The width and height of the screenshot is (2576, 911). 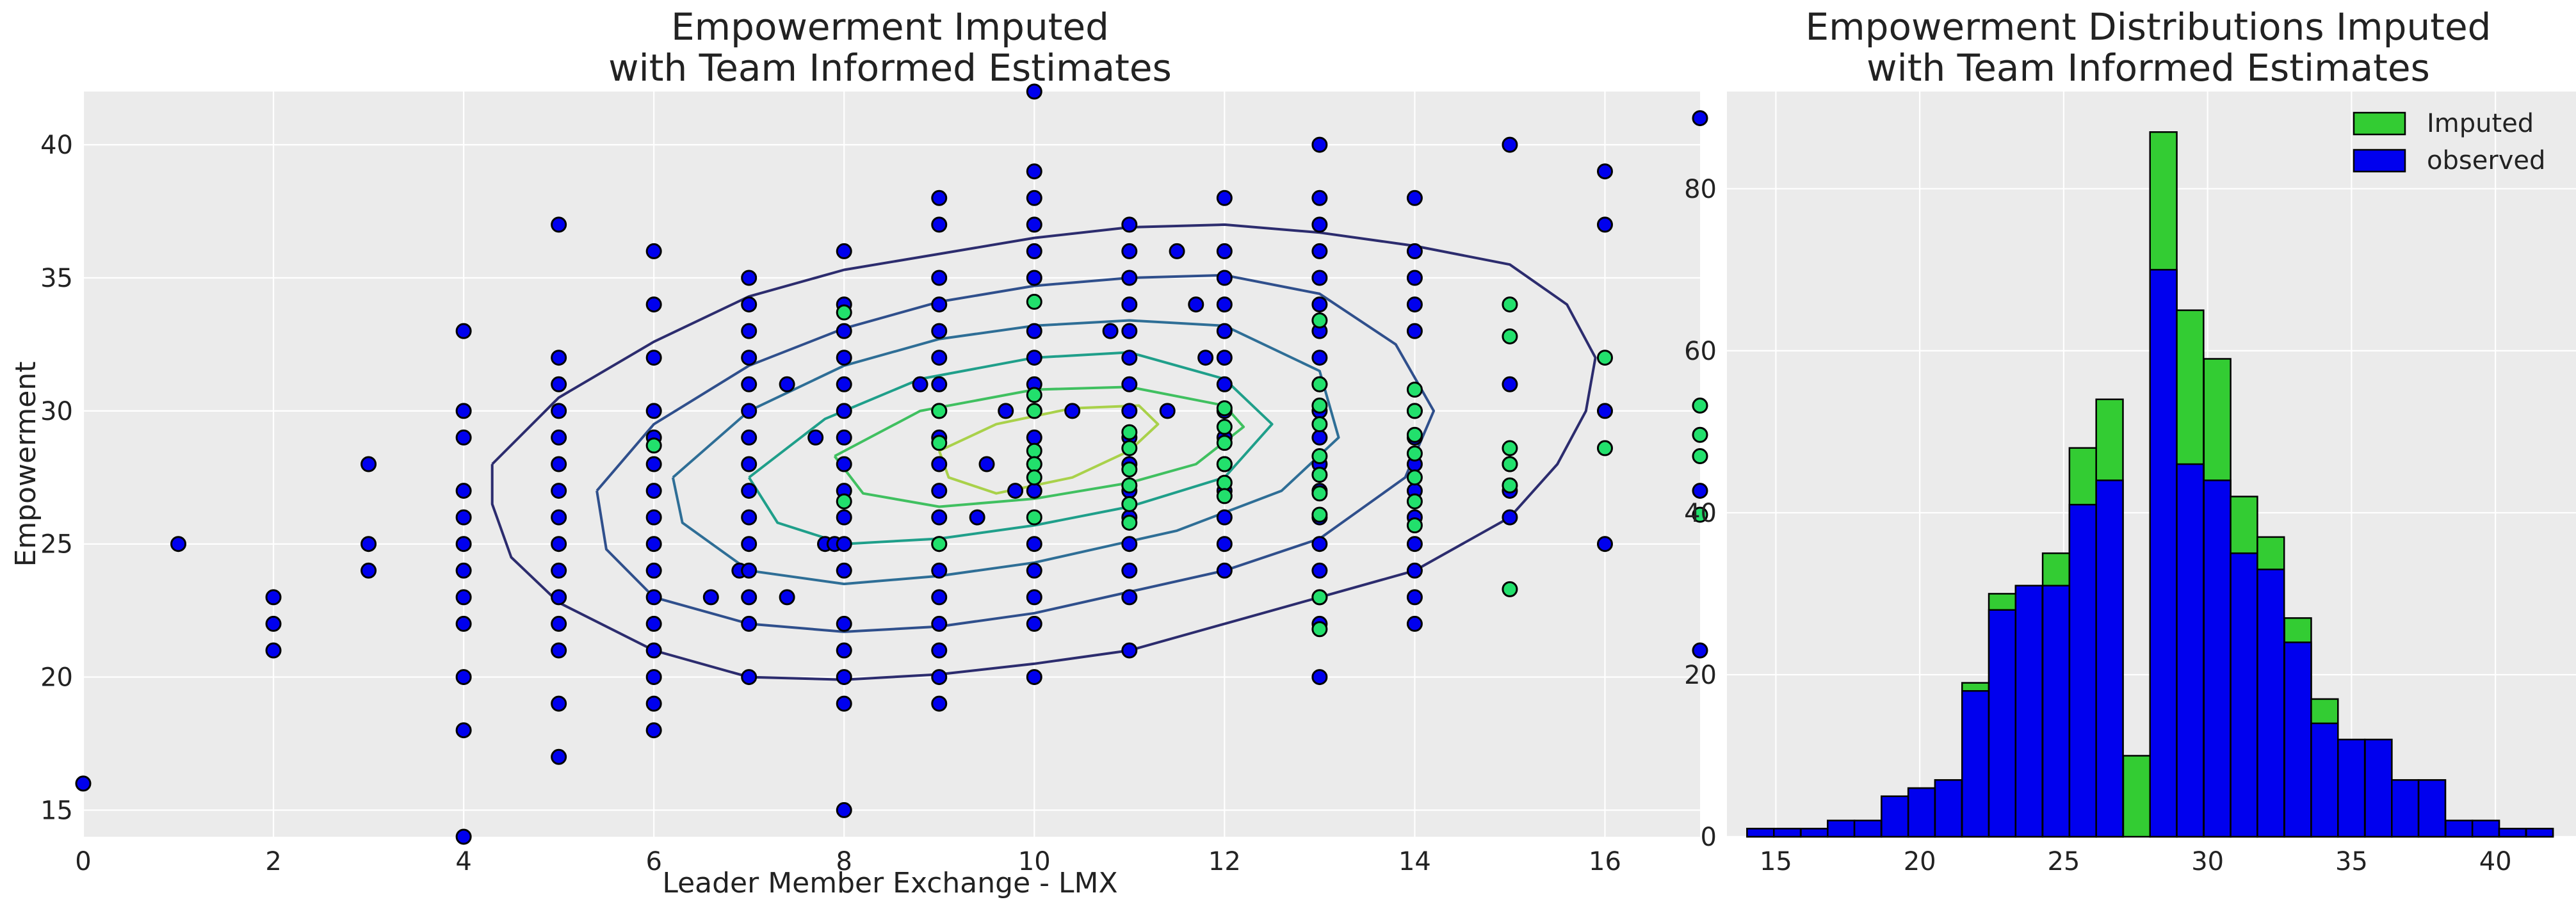 What do you see at coordinates (1605, 861) in the screenshot?
I see `x-tick-label: 16` at bounding box center [1605, 861].